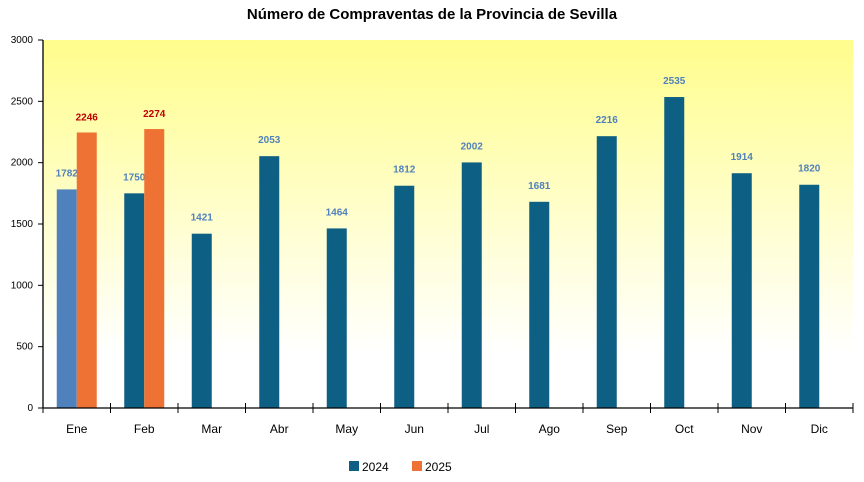  What do you see at coordinates (471, 285) in the screenshot?
I see `bar-2024-jul` at bounding box center [471, 285].